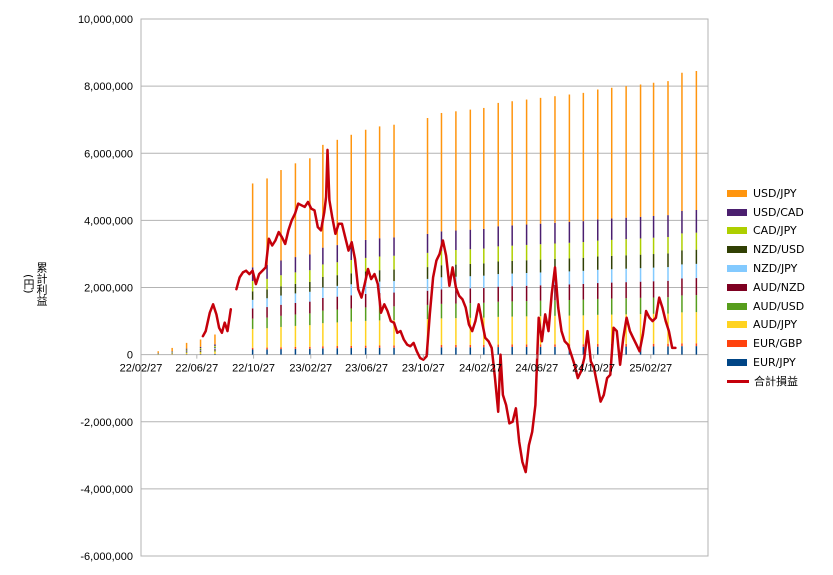 Image resolution: width=833 pixels, height=575 pixels. I want to click on x-tick-label: 25/02/27, so click(650, 369).